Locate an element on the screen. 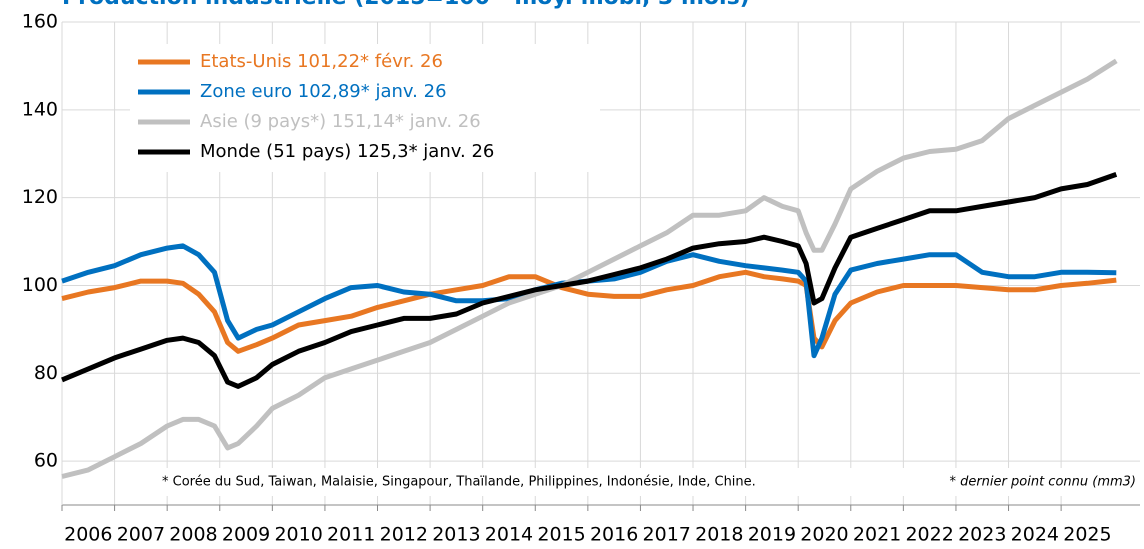  x-tick-label: 2010 is located at coordinates (298, 535).